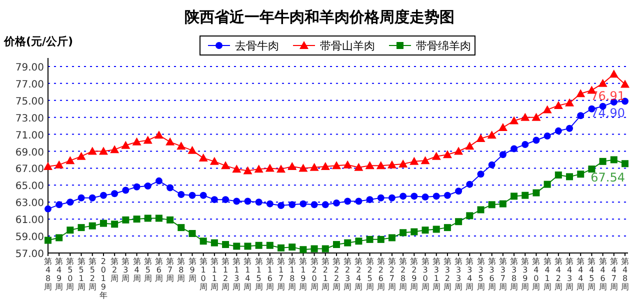  Describe the element at coordinates (580, 274) in the screenshot. I see `x-tick-label: 第44周` at that location.